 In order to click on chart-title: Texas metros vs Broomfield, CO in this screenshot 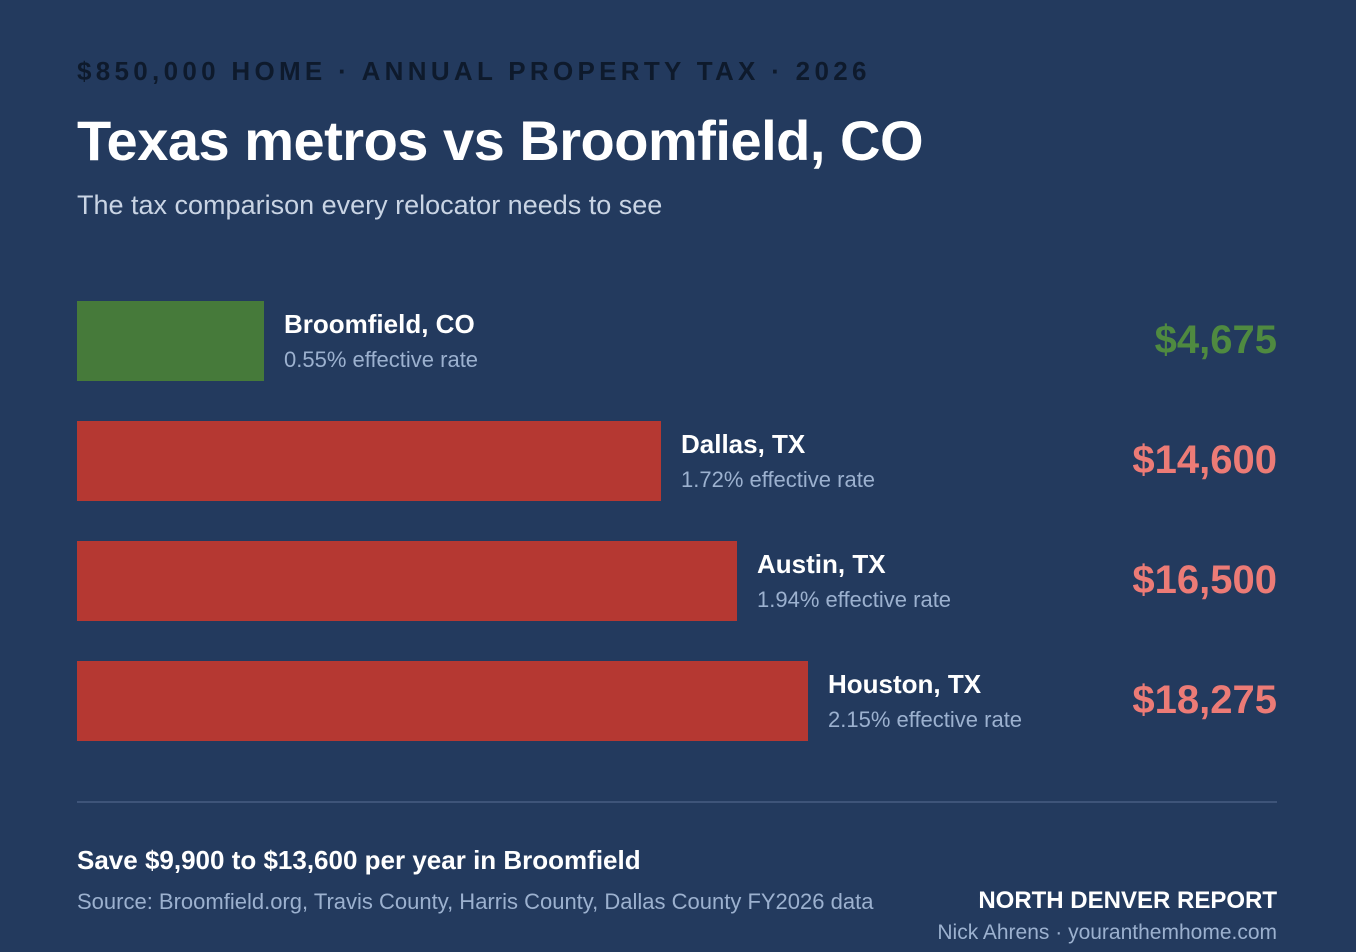, I will do `click(500, 140)`.